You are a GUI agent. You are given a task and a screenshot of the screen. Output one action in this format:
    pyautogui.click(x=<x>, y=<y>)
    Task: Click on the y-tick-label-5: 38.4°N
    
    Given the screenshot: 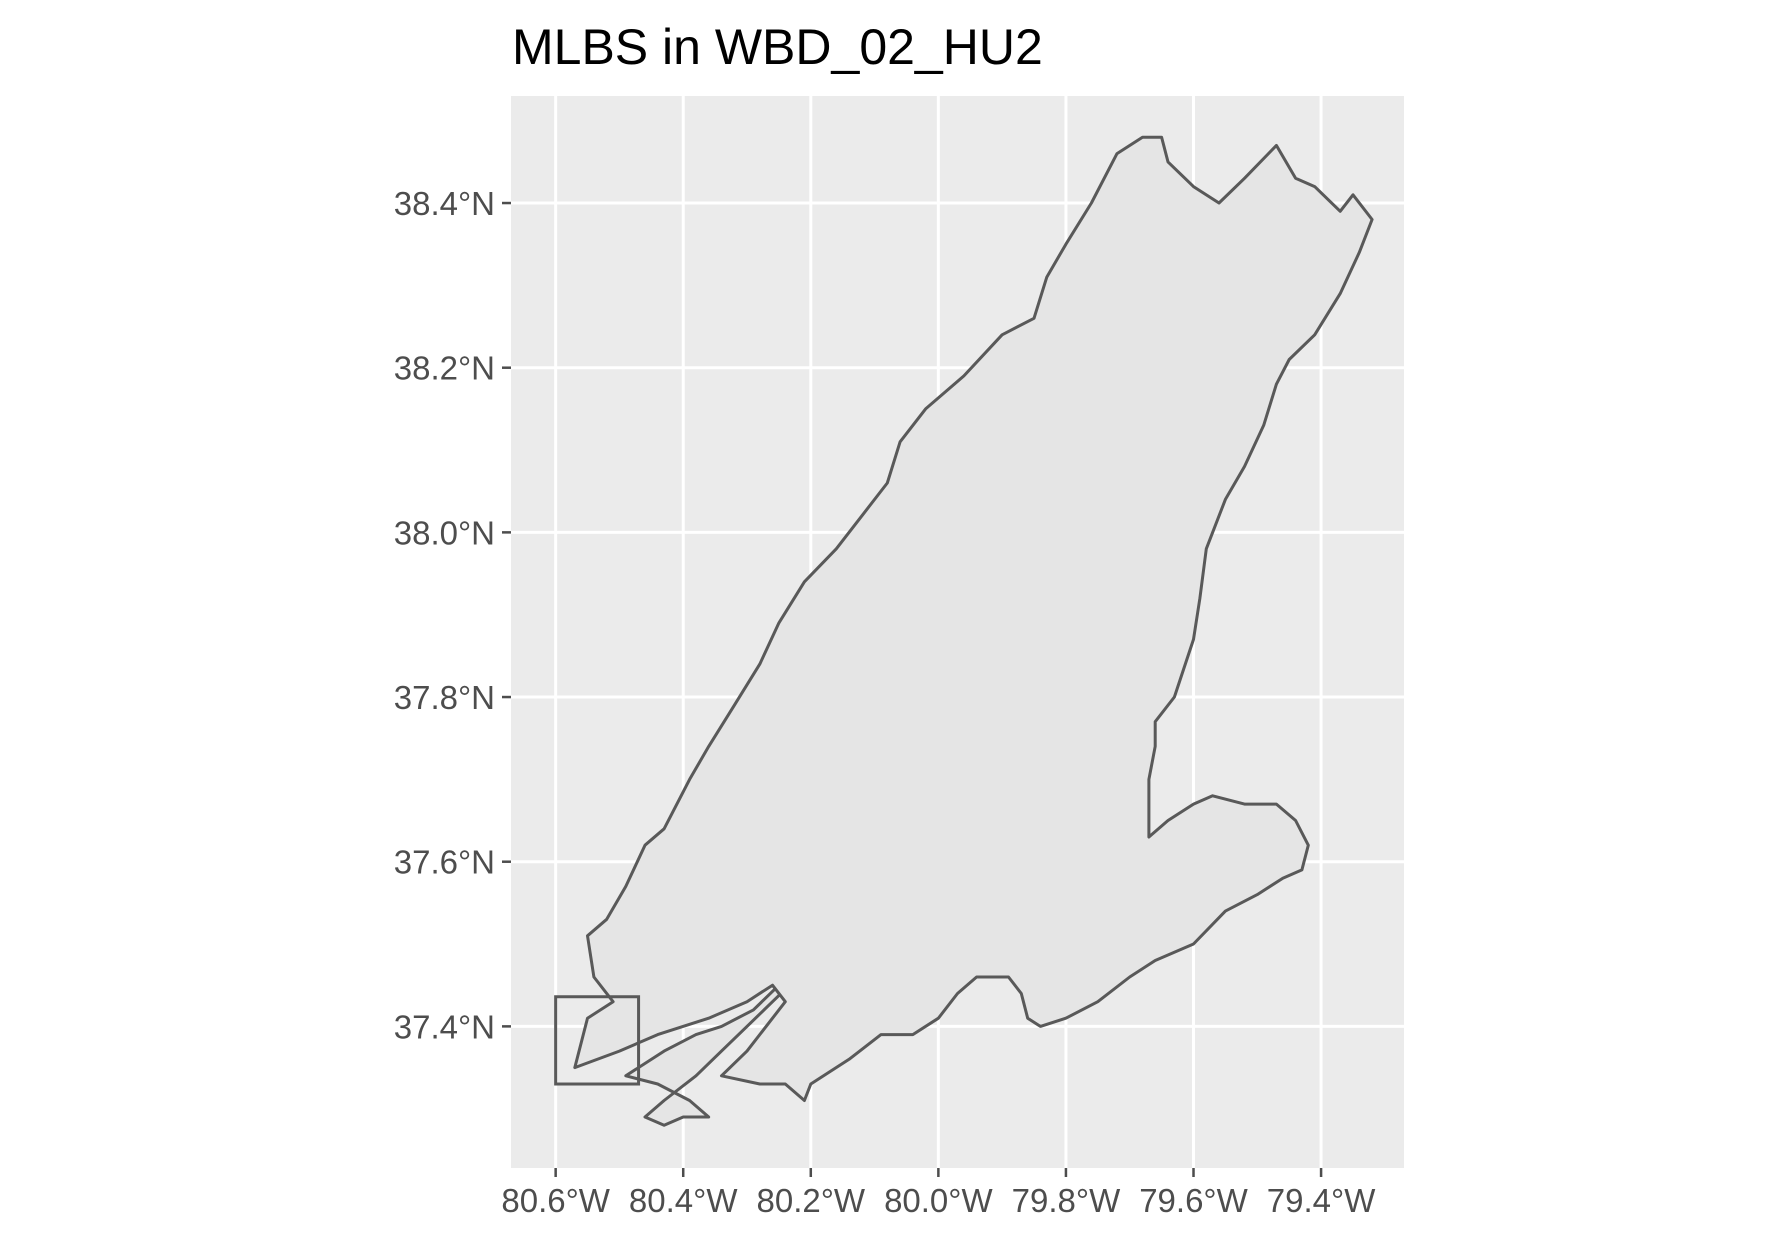 What is the action you would take?
    pyautogui.click(x=444, y=203)
    